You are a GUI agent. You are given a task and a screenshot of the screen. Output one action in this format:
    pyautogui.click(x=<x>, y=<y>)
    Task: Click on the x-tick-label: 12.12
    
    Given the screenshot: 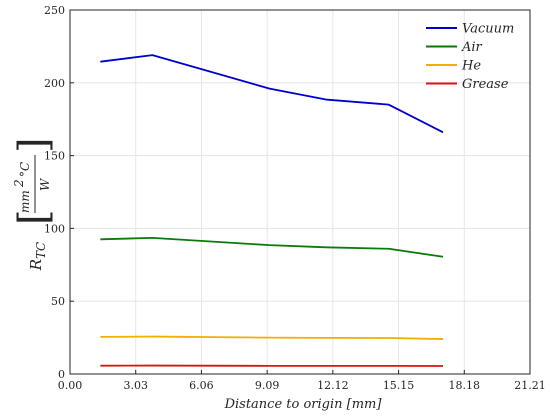 What is the action you would take?
    pyautogui.click(x=333, y=385)
    